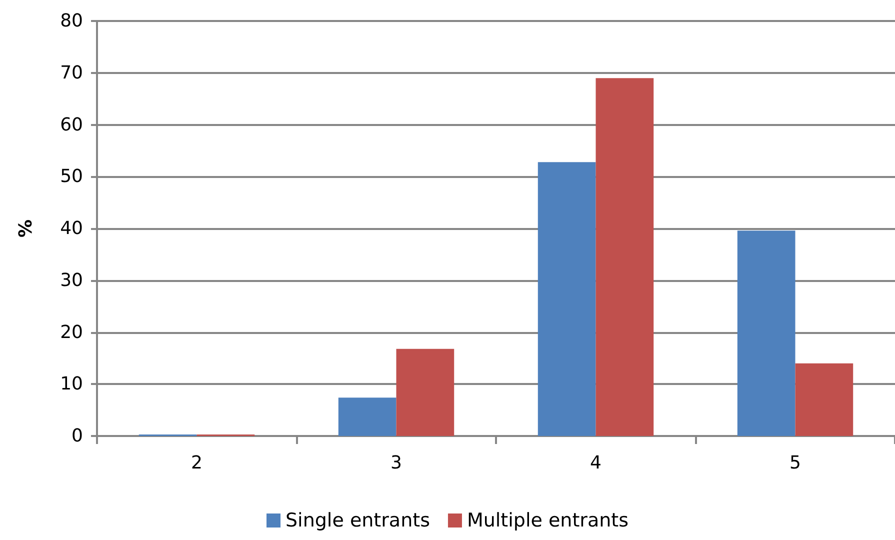 The height and width of the screenshot is (540, 895). What do you see at coordinates (396, 463) in the screenshot?
I see `x-tick-label: 3` at bounding box center [396, 463].